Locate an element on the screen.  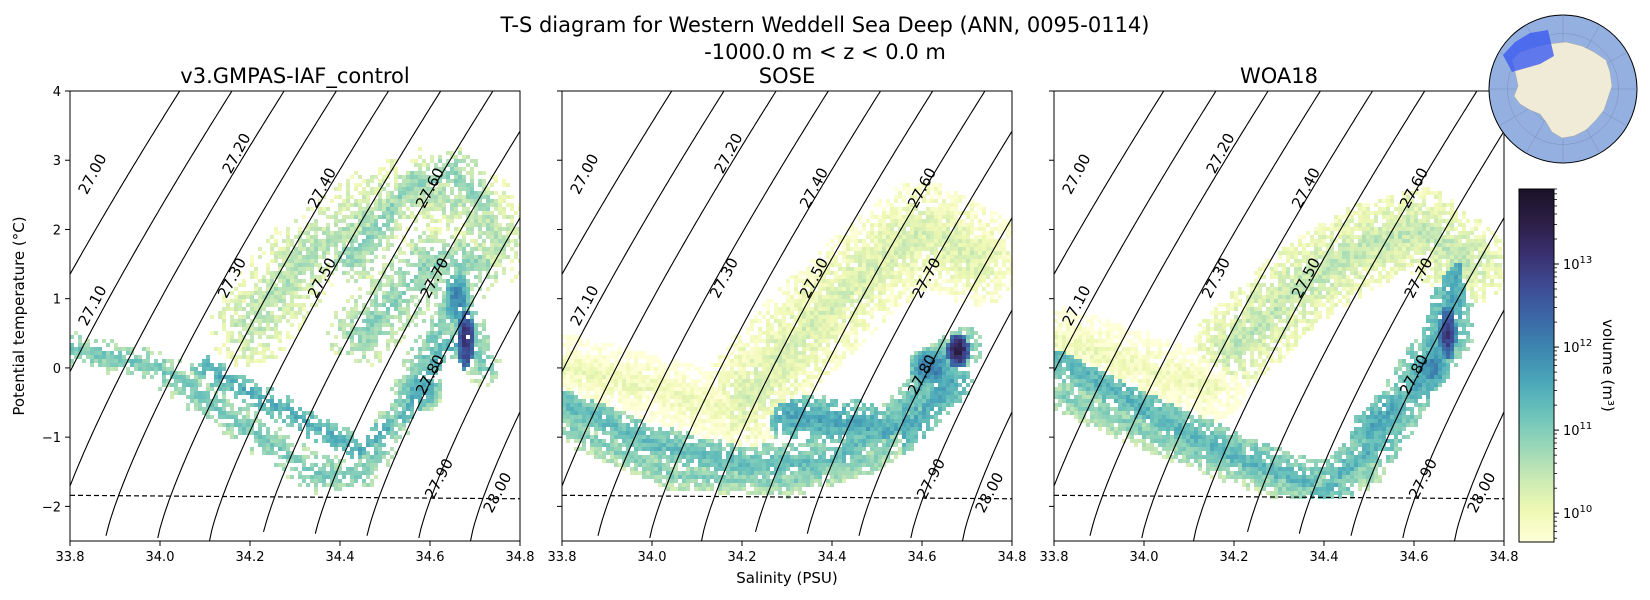
panel-title-woa18: WOA18 is located at coordinates (1279, 76).